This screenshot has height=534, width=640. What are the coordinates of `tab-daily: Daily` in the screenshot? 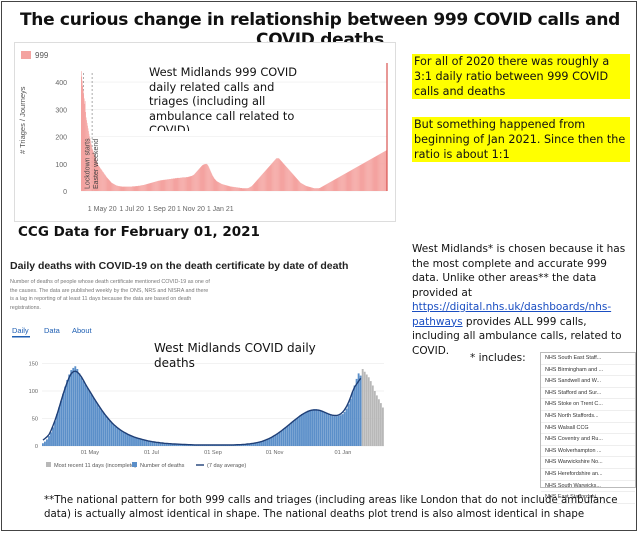 It's located at (20, 330).